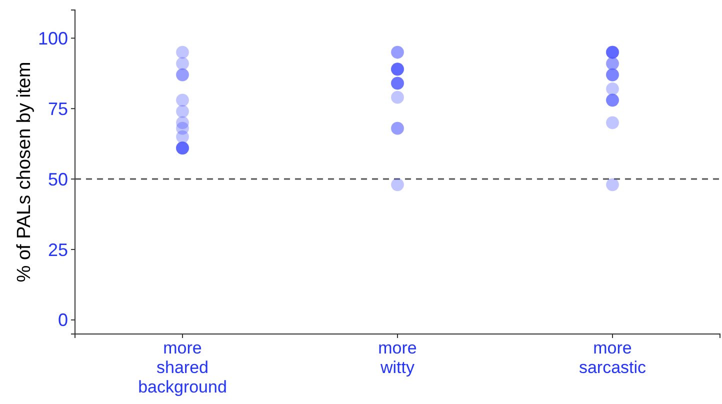  I want to click on x-tick-label: more witty, so click(397, 358).